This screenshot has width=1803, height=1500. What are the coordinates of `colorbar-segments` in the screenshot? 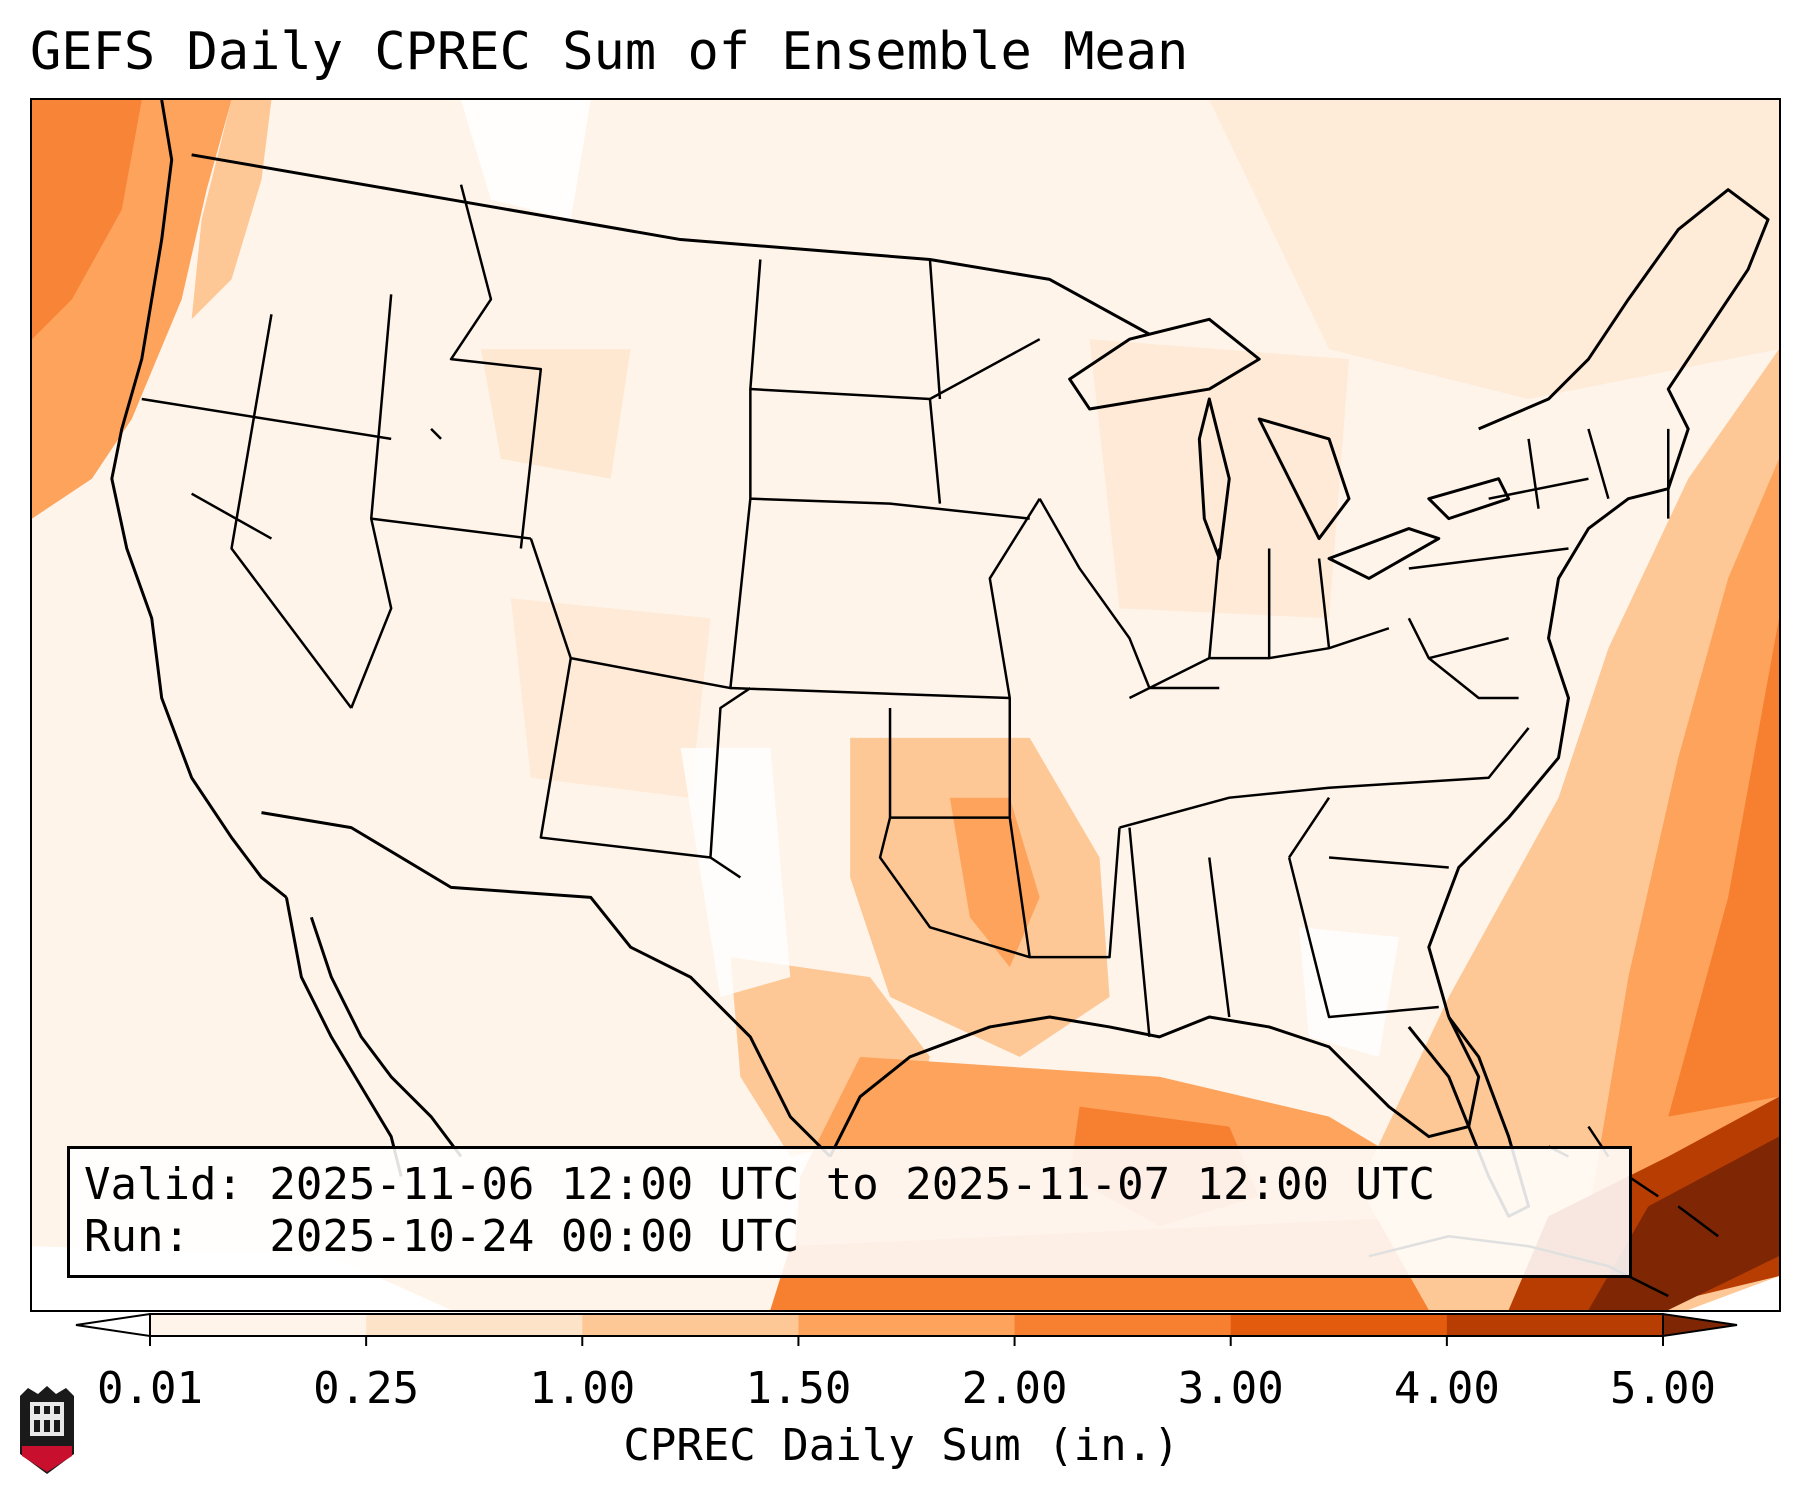 It's located at (906, 1325).